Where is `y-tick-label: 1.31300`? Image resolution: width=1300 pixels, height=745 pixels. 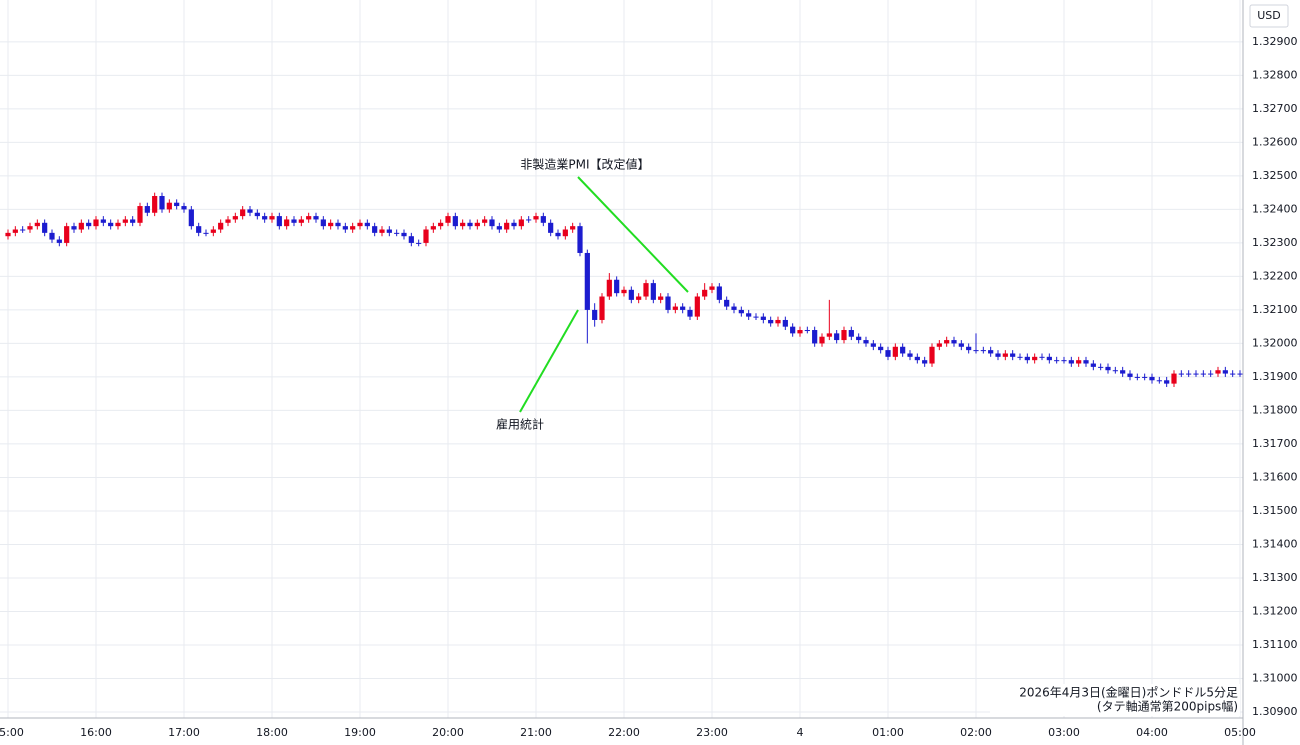
y-tick-label: 1.31300 is located at coordinates (1275, 577).